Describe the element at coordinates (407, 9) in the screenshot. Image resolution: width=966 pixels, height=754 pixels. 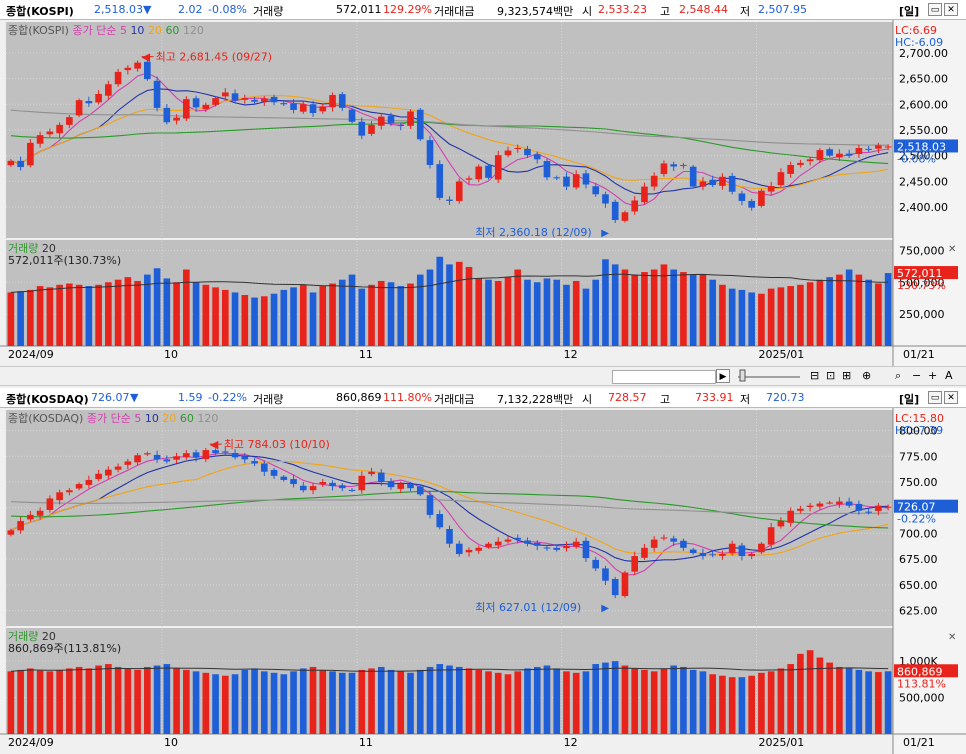
I see `kospi-volume-ratio: 129.29%` at that location.